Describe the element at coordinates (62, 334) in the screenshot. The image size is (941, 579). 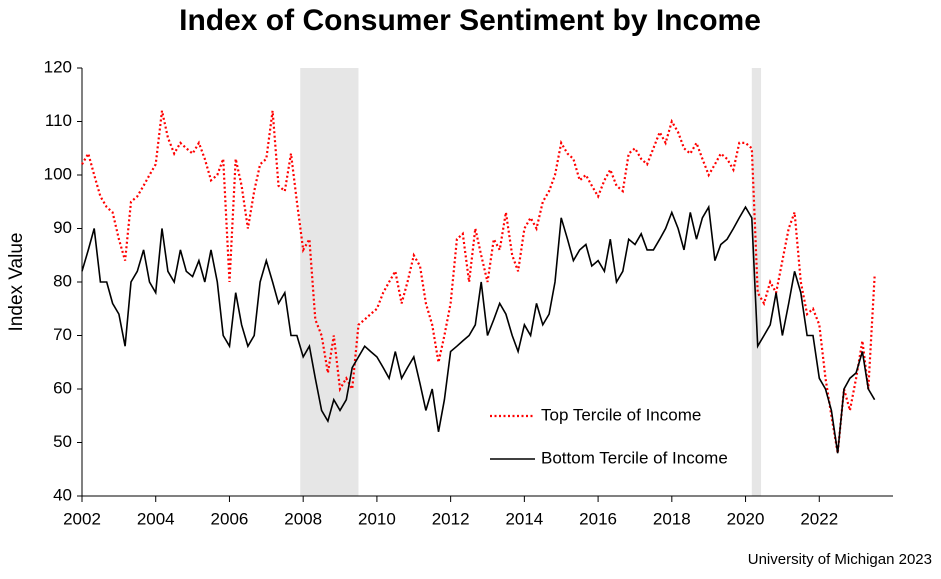
I see `y-tick-label: 70` at that location.